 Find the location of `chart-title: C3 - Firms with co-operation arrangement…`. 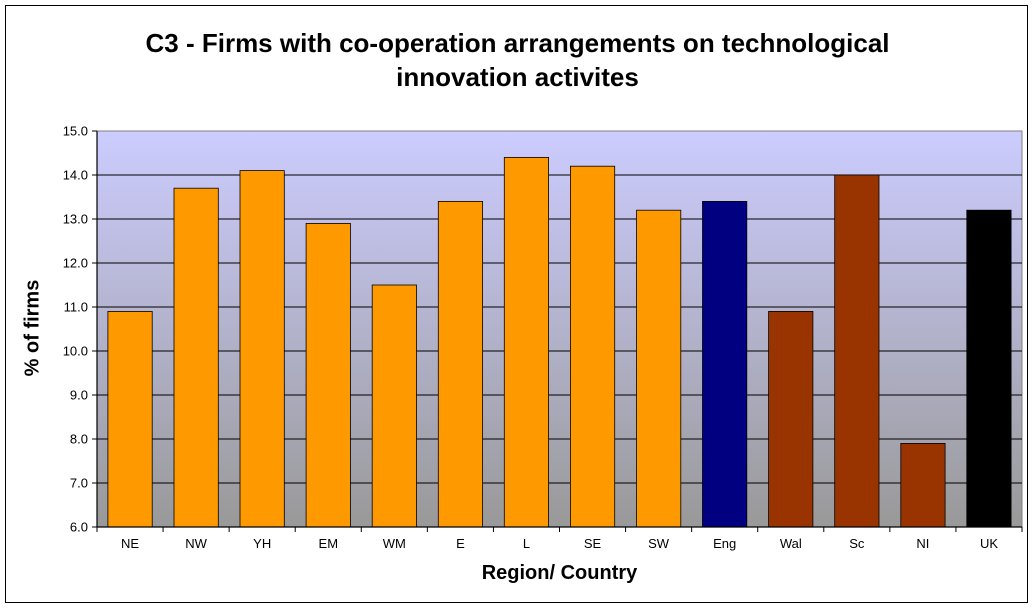

chart-title: C3 - Firms with co-operation arrangement… is located at coordinates (517, 60).